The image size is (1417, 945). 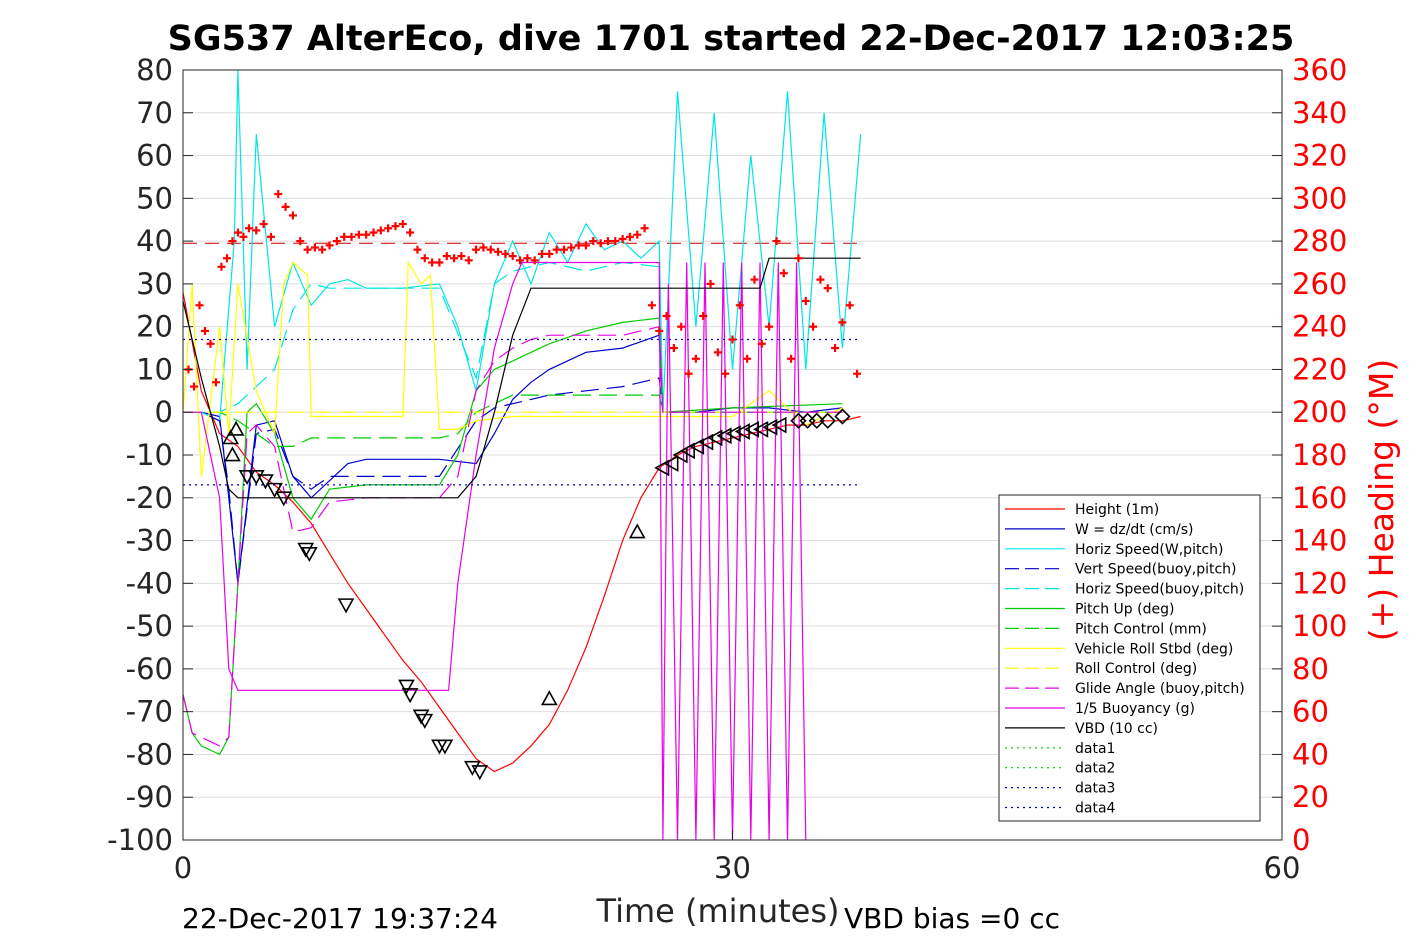 I want to click on y-tick-label: 50, so click(x=154, y=198).